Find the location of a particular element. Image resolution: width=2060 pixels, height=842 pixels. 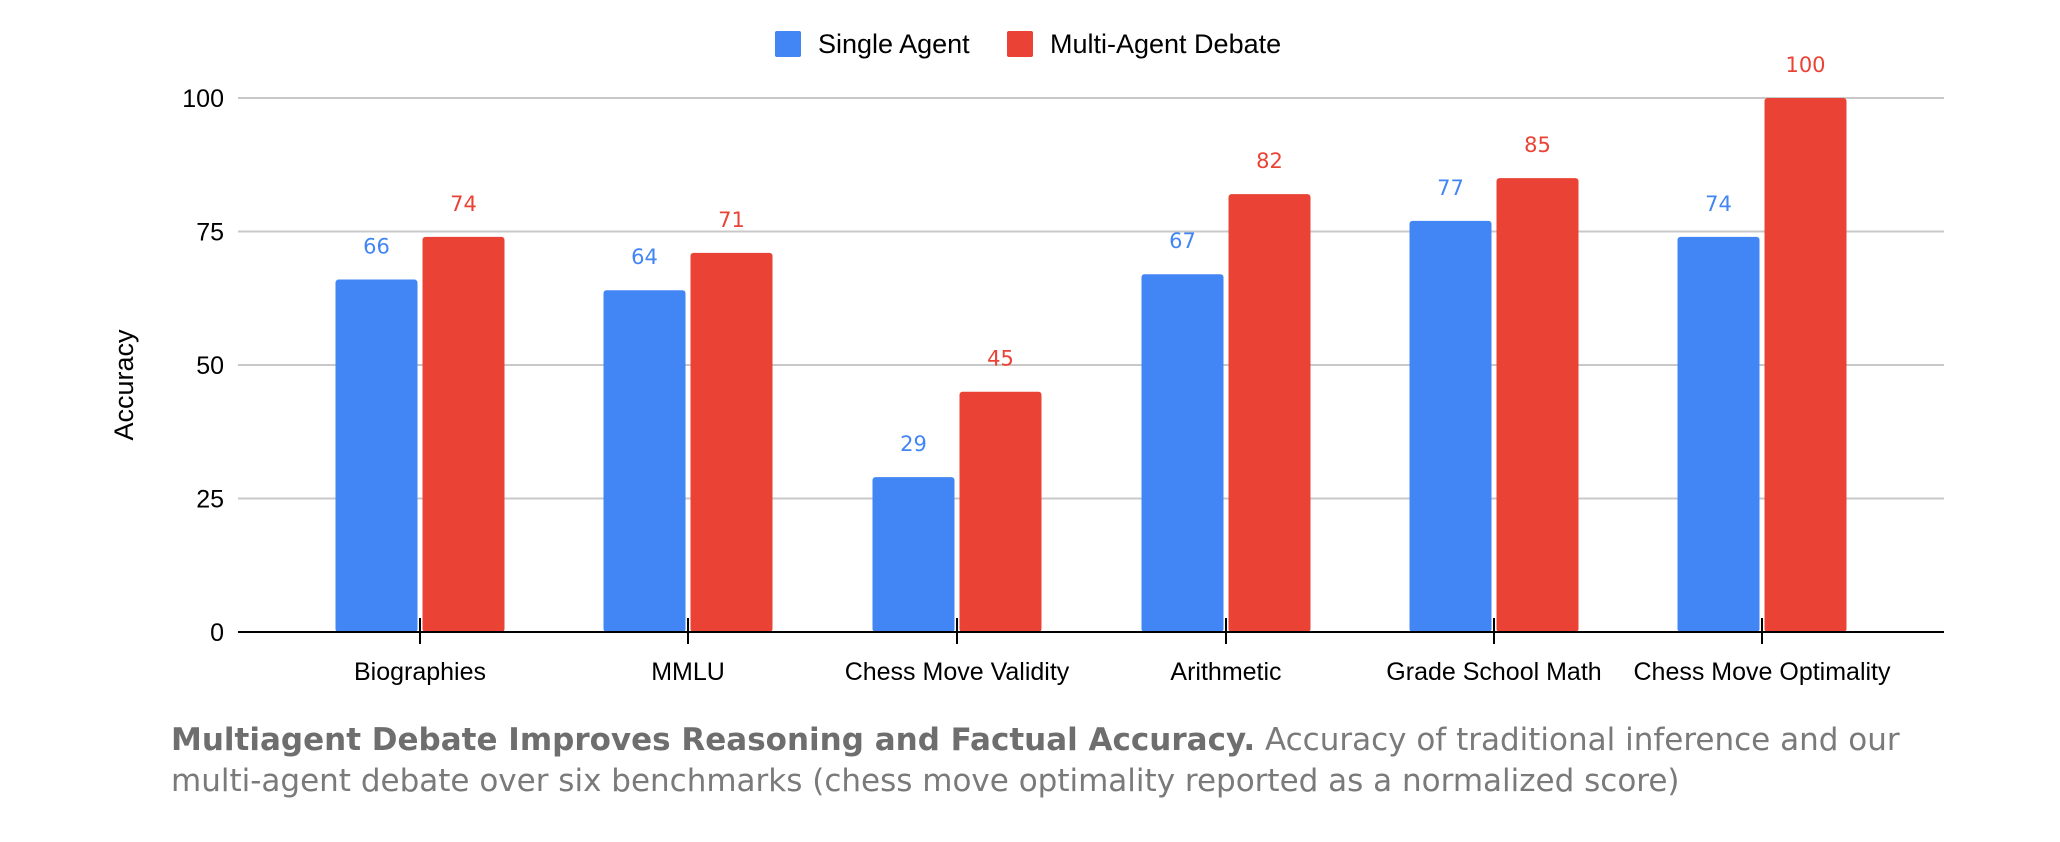

data-label: 85 is located at coordinates (1537, 145).